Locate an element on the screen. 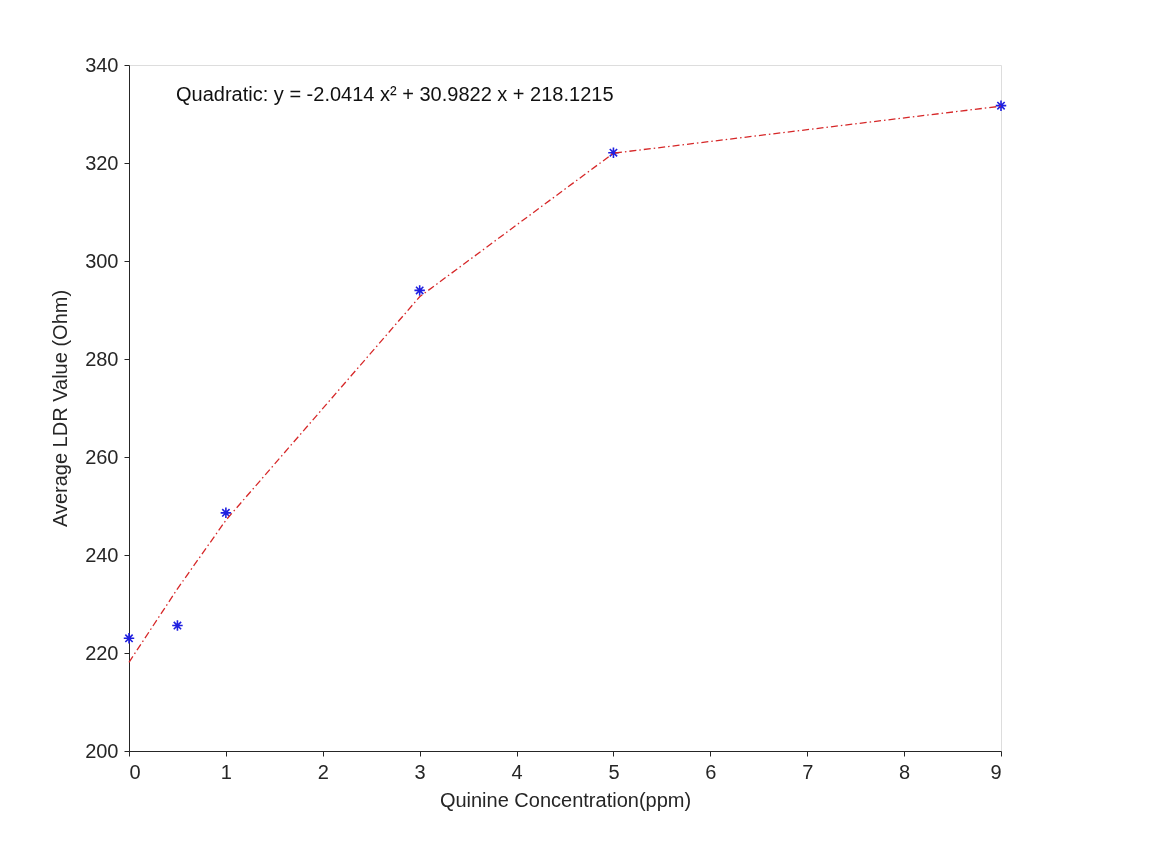 The width and height of the screenshot is (1150, 842). y-tick-label: 300 is located at coordinates (102, 260).